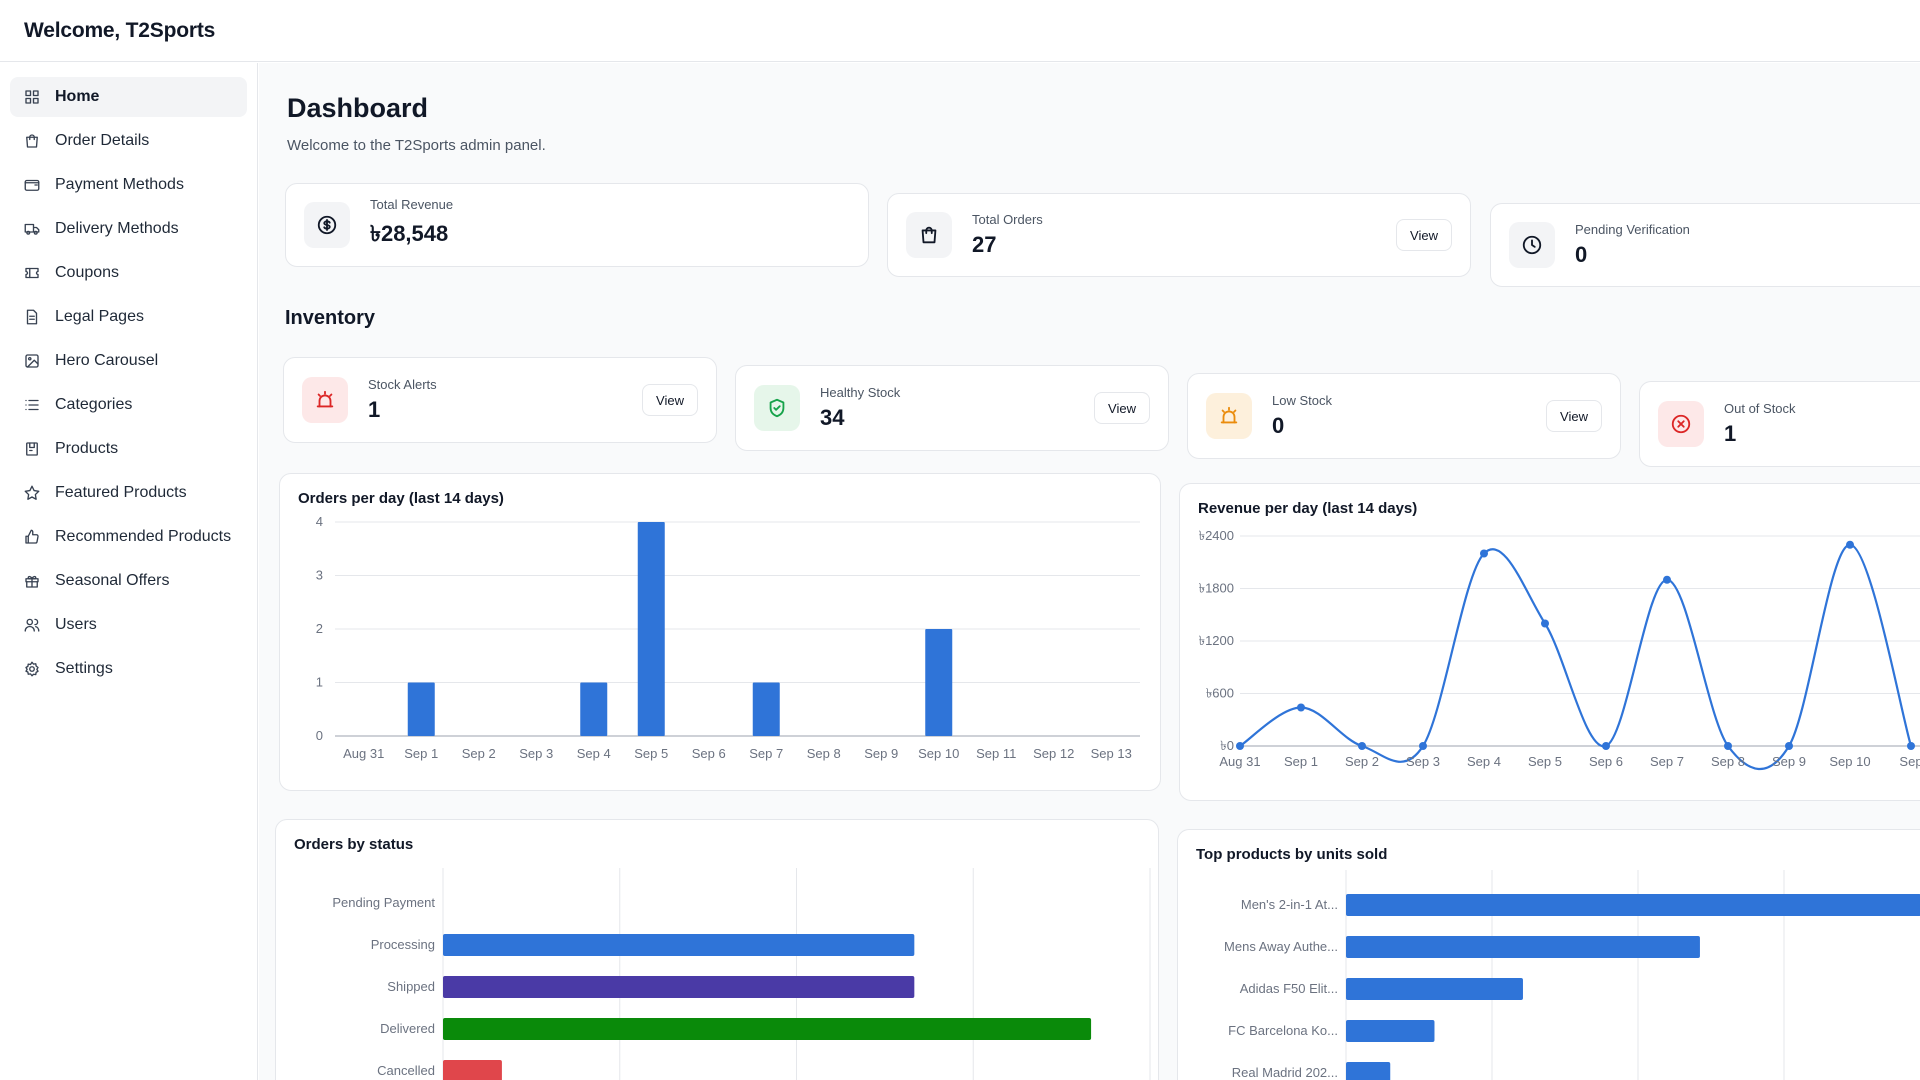 The width and height of the screenshot is (1920, 1080). I want to click on sidebar-item-legal-pages: Legal Pages, so click(128, 317).